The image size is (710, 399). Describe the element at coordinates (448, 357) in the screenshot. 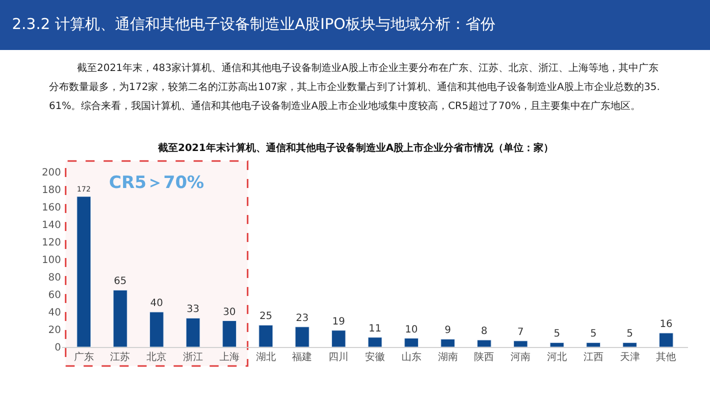

I see `x-tick-label: 湖南` at that location.